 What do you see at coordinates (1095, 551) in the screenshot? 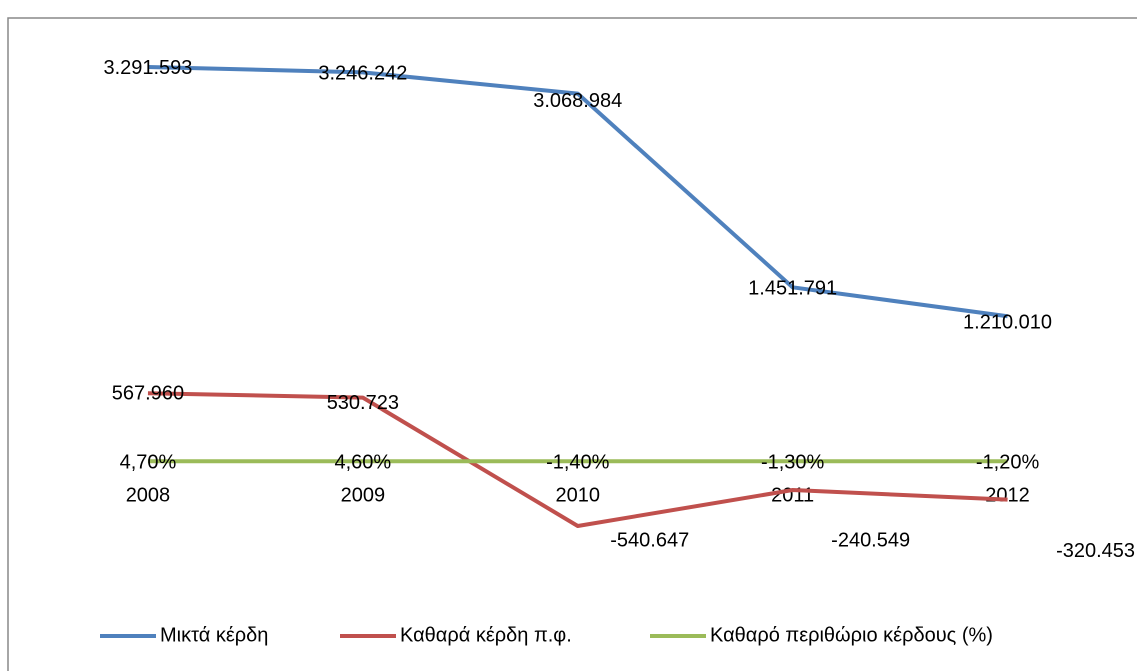
I see `data-label: -320.453` at bounding box center [1095, 551].